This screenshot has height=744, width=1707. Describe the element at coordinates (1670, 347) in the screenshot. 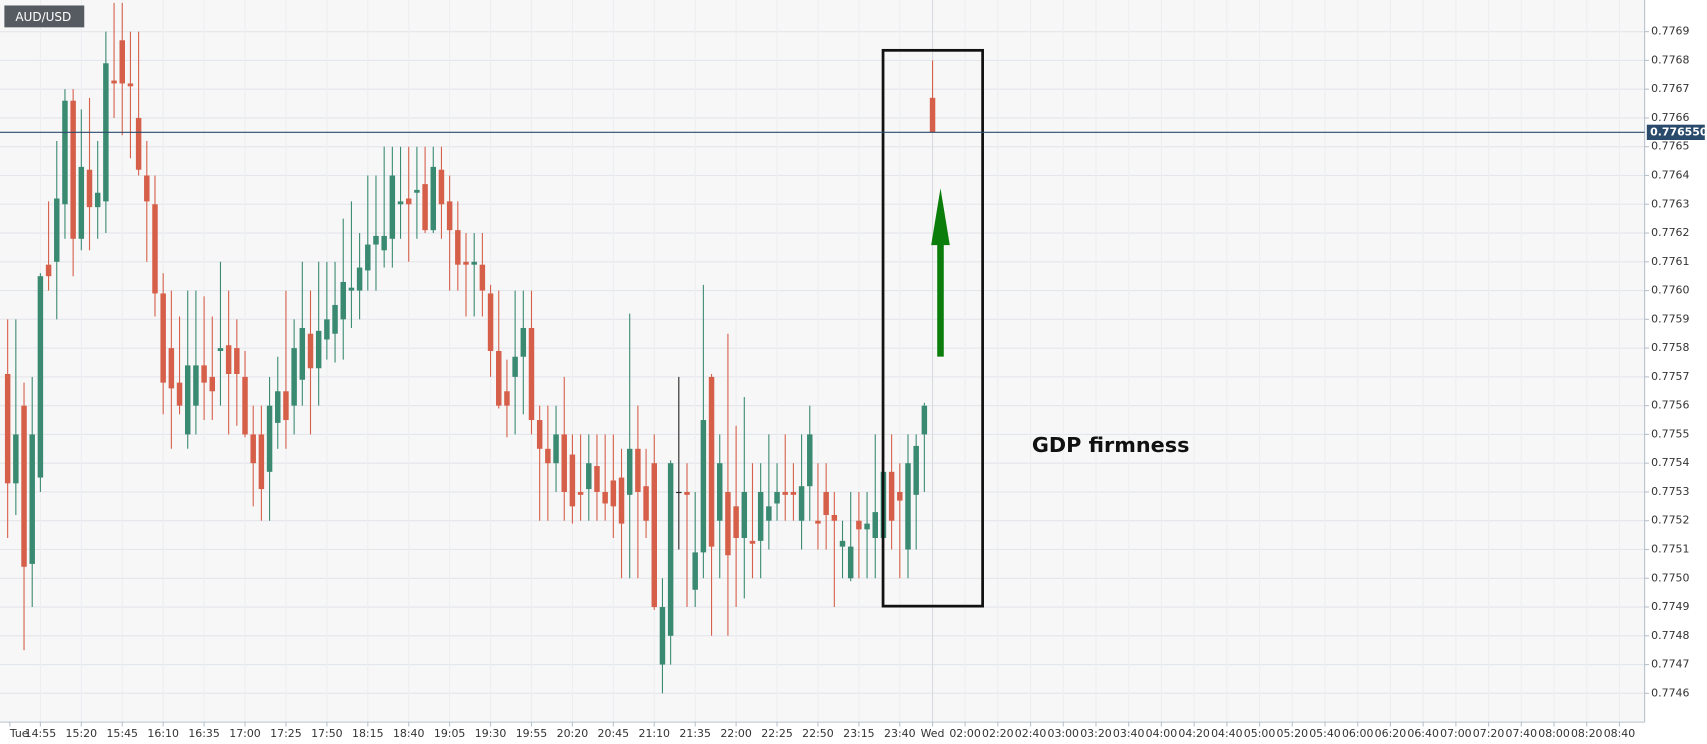

I see `y-tick-label: 0.7758` at that location.